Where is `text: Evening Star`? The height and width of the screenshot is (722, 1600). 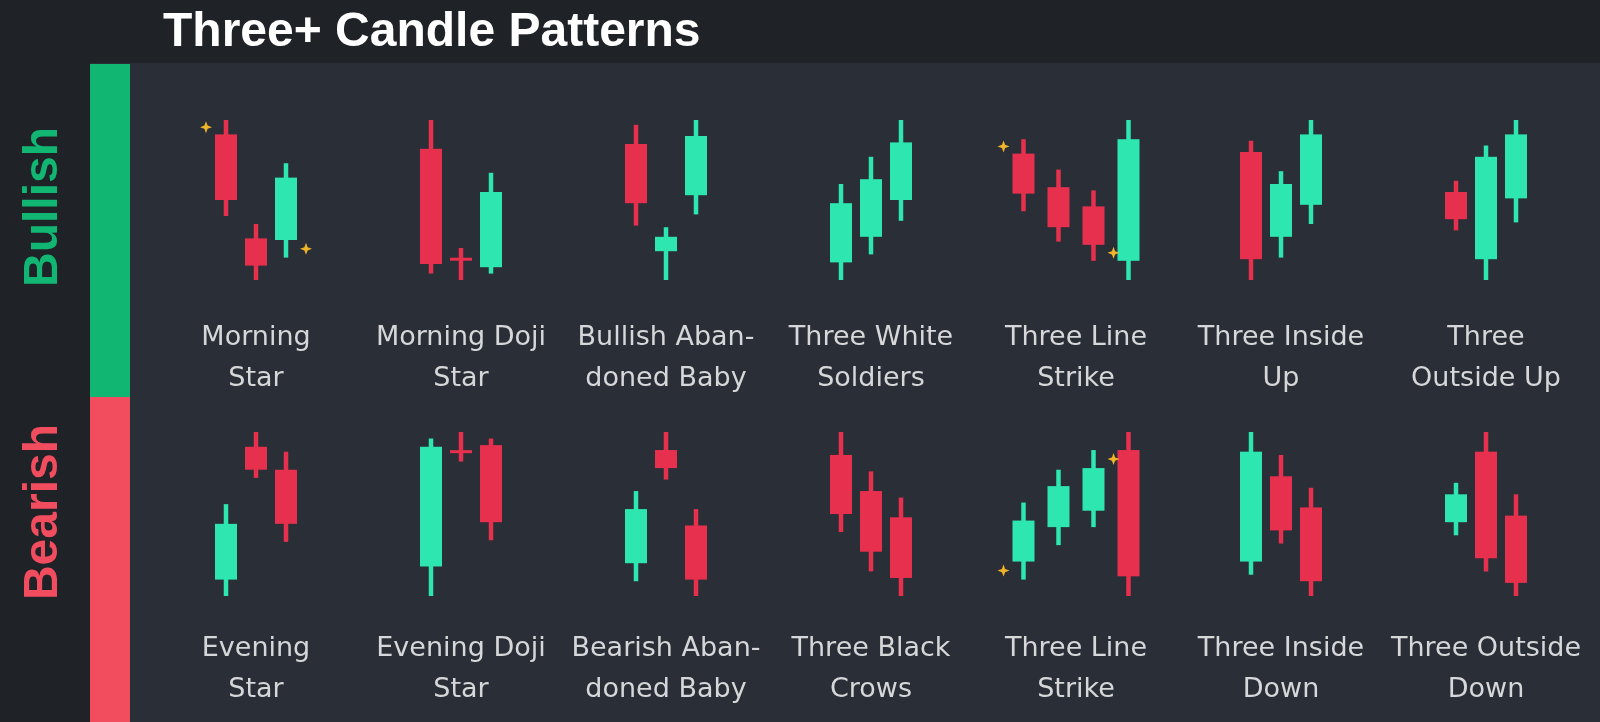 text: Evening Star is located at coordinates (256, 667).